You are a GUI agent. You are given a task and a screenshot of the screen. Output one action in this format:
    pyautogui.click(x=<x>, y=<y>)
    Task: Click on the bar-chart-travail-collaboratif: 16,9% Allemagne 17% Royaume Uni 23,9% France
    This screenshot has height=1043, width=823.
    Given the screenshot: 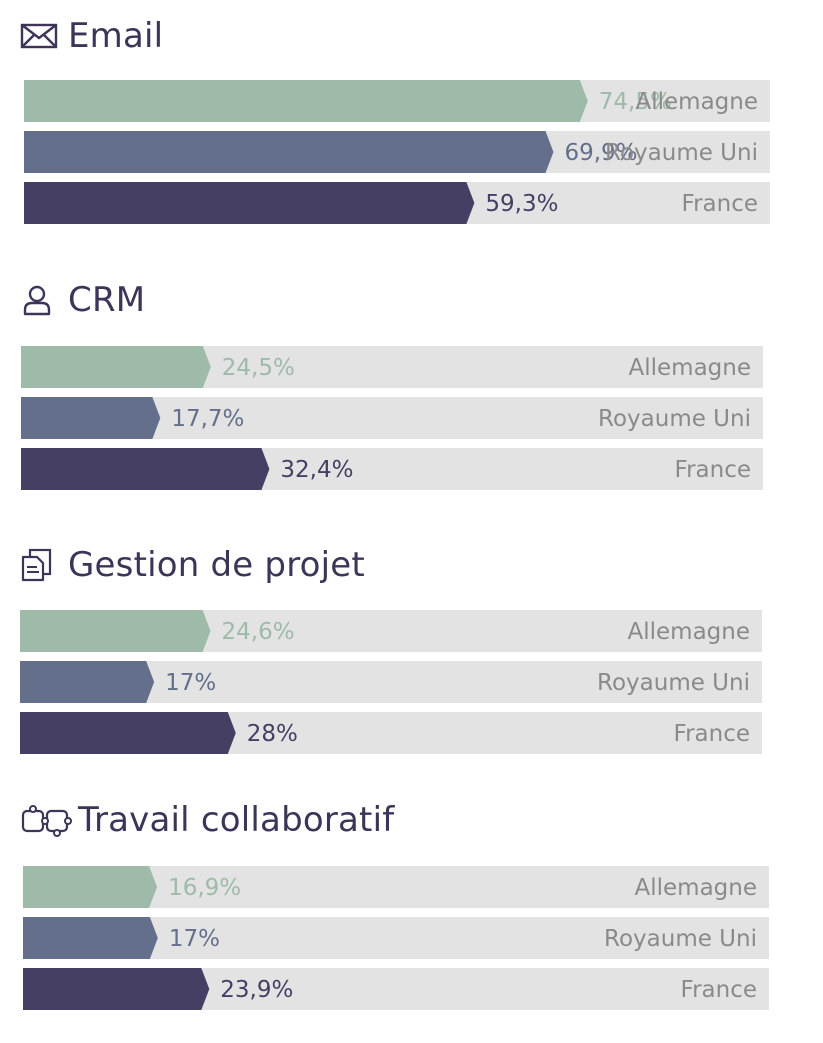 What is the action you would take?
    pyautogui.click(x=396, y=938)
    